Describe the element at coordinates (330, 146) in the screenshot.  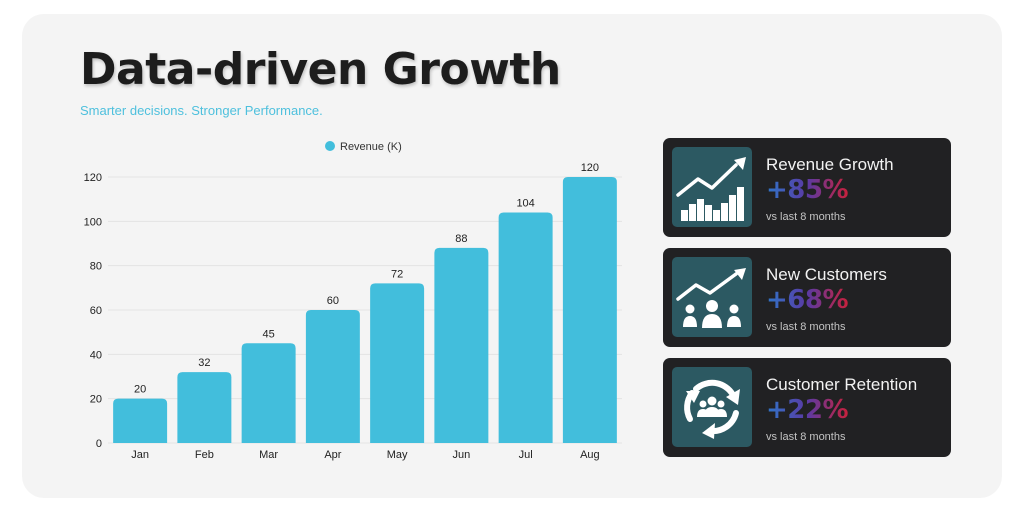
I see `legend-swatch` at that location.